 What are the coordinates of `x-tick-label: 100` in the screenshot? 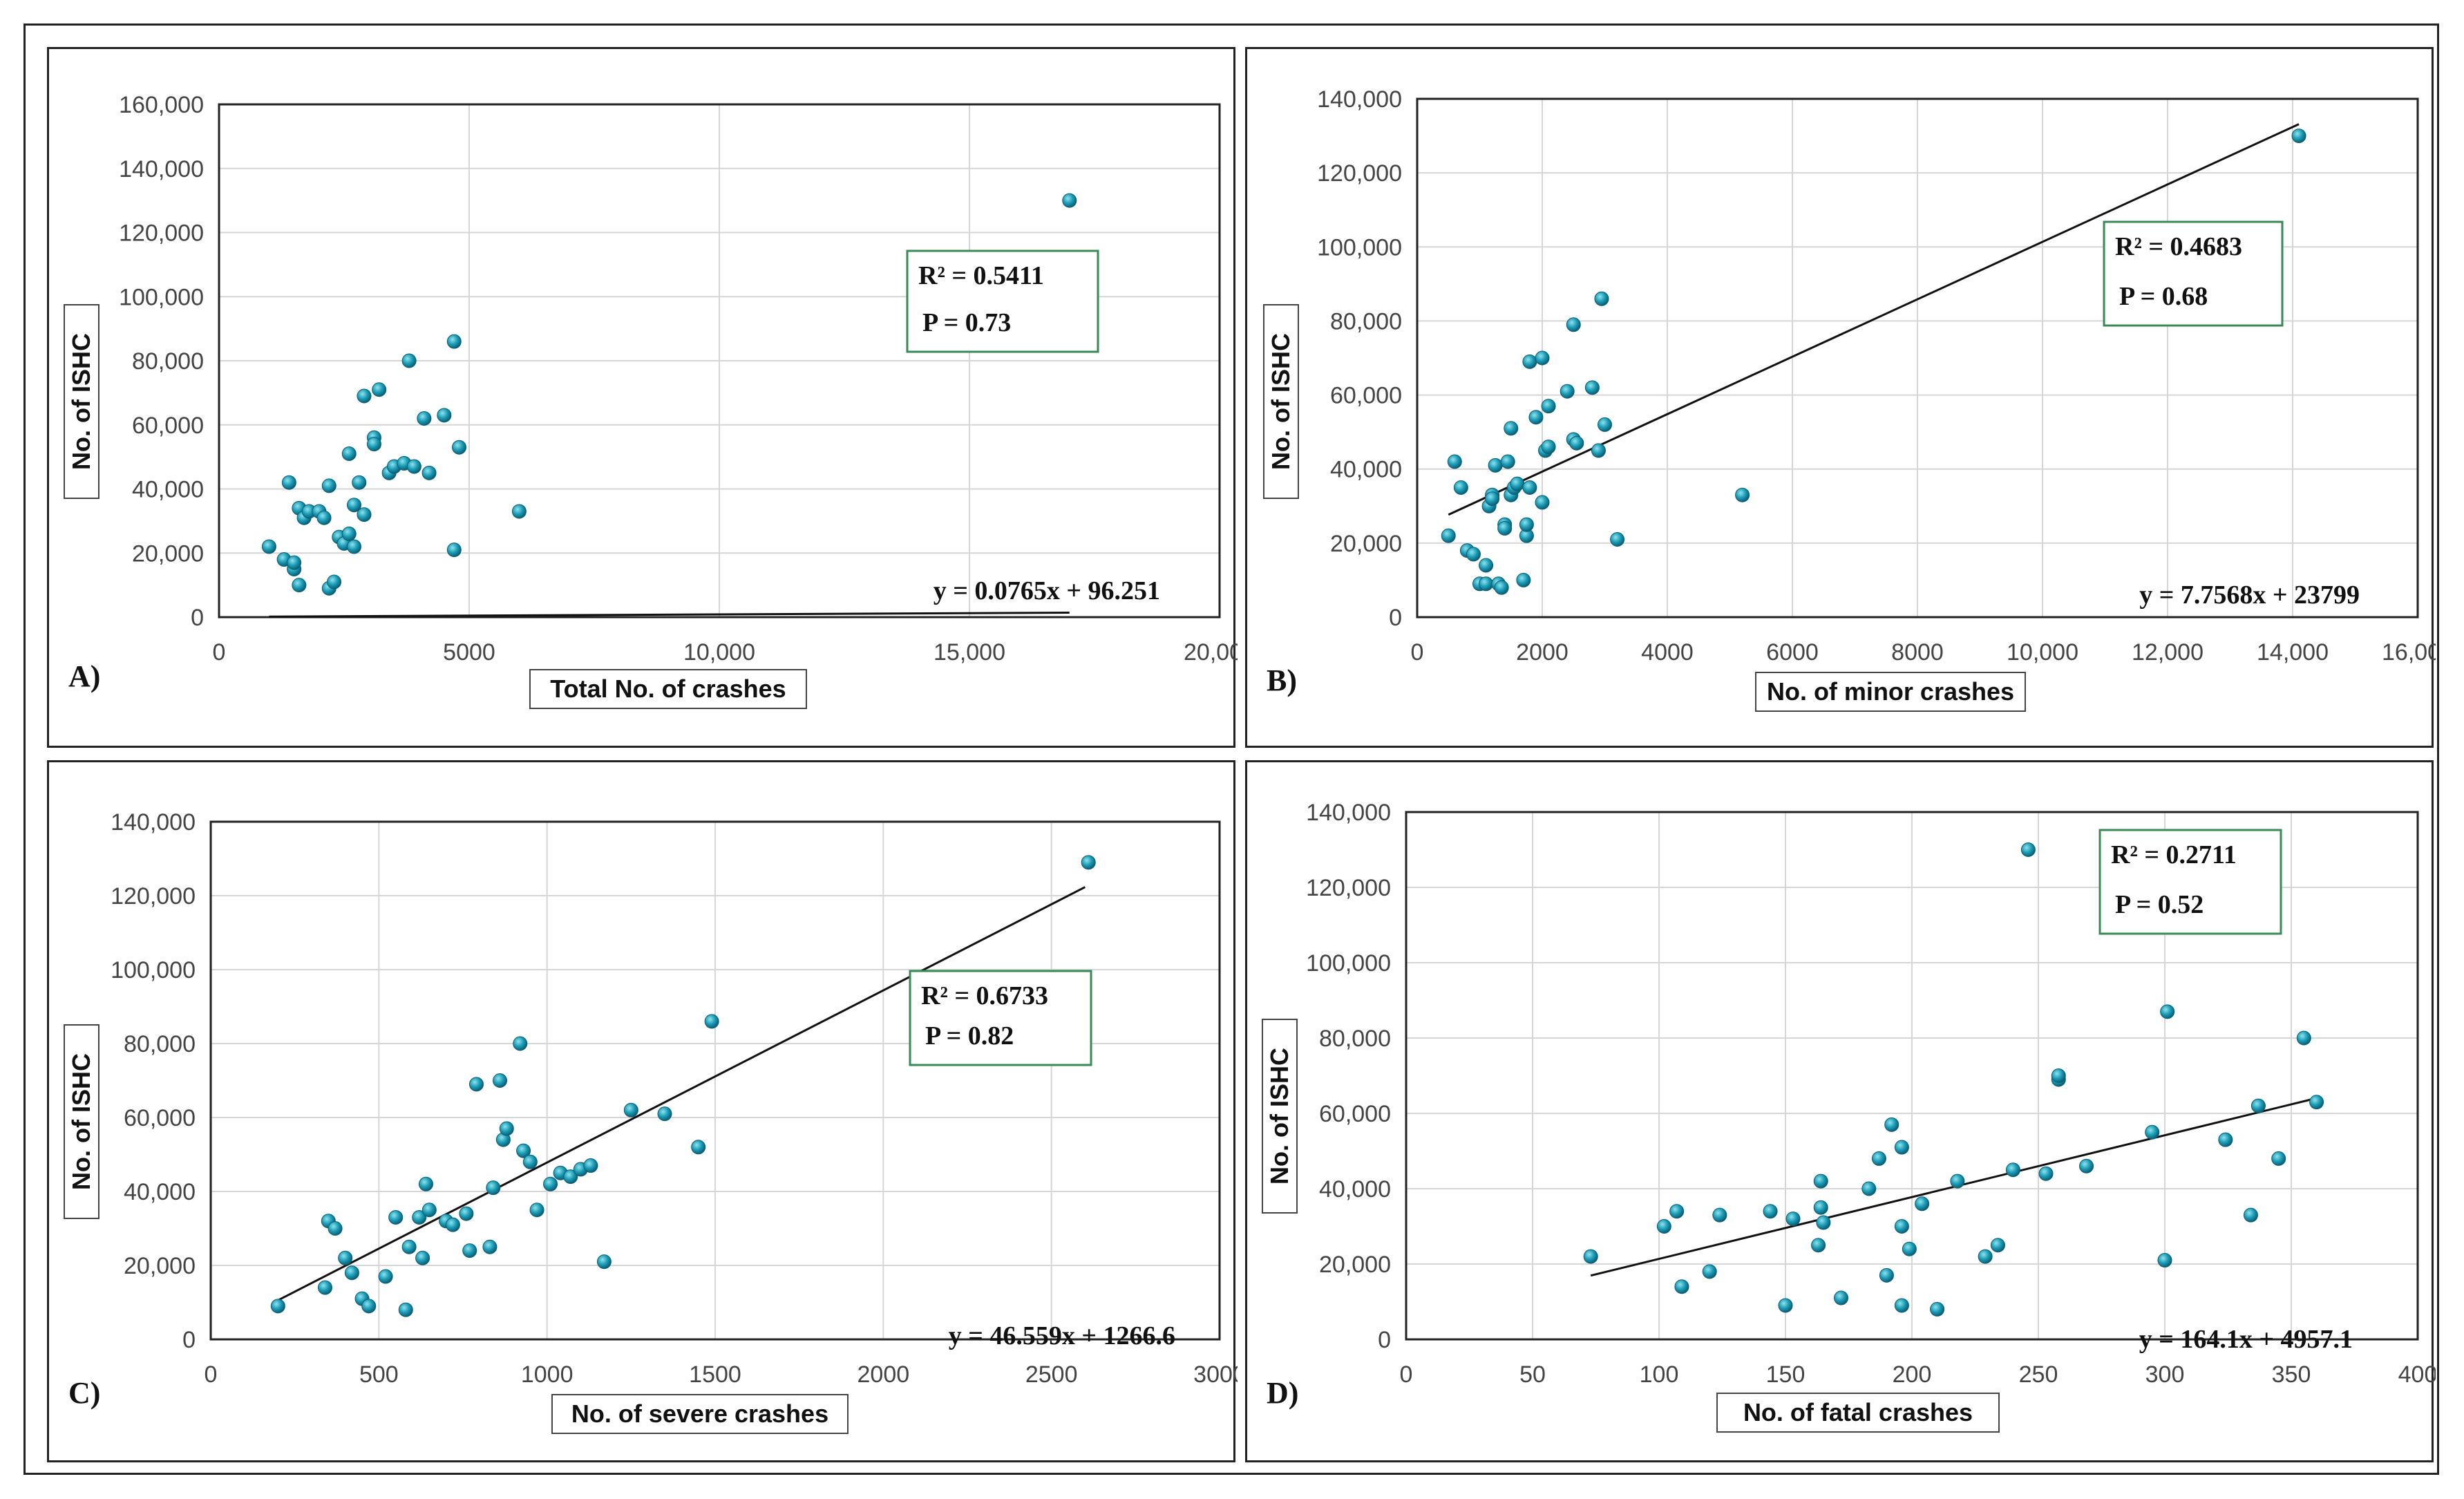 It's located at (1659, 1374).